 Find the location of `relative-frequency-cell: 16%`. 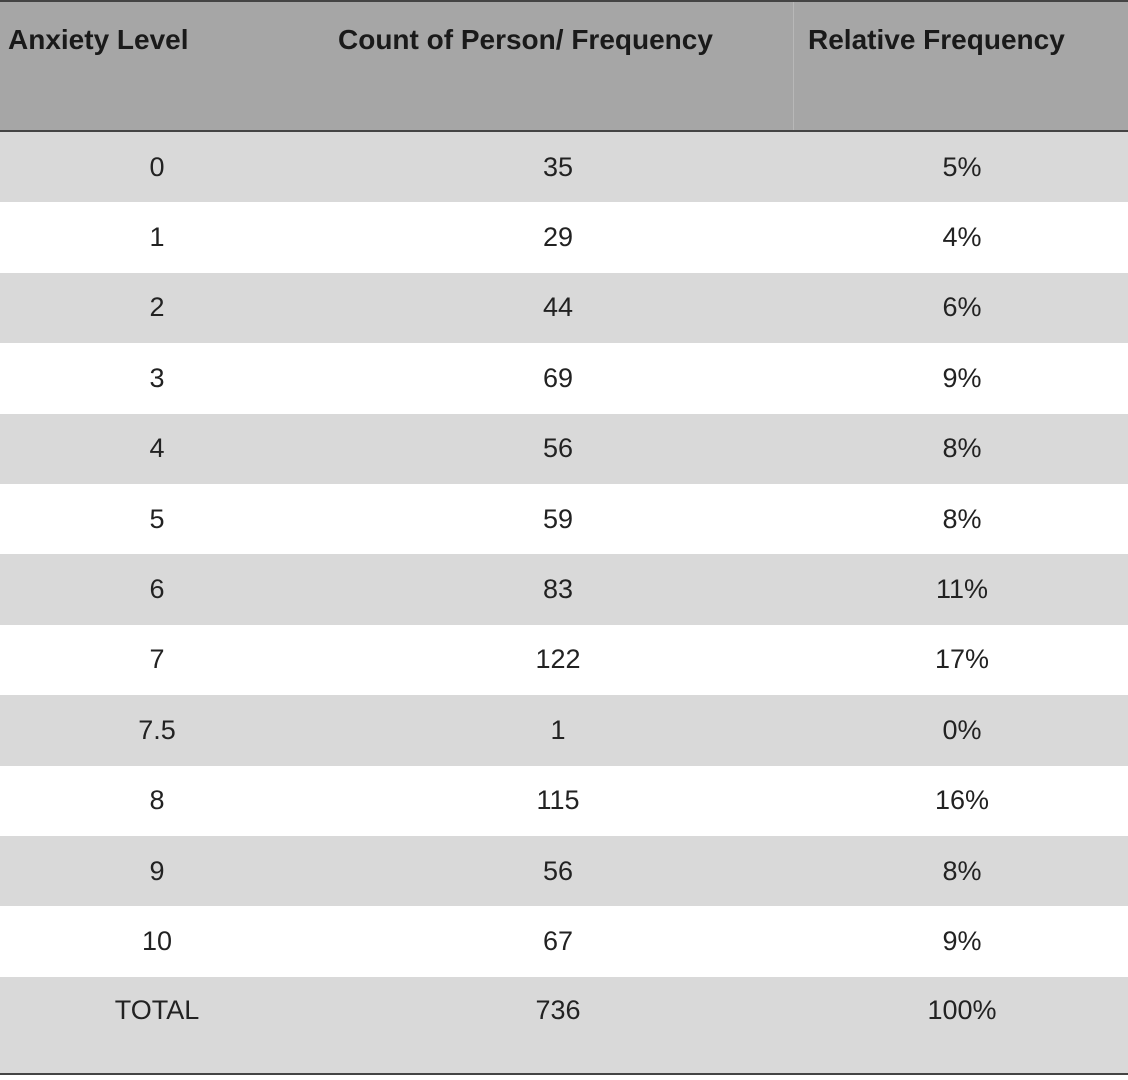

relative-frequency-cell: 16% is located at coordinates (962, 800).